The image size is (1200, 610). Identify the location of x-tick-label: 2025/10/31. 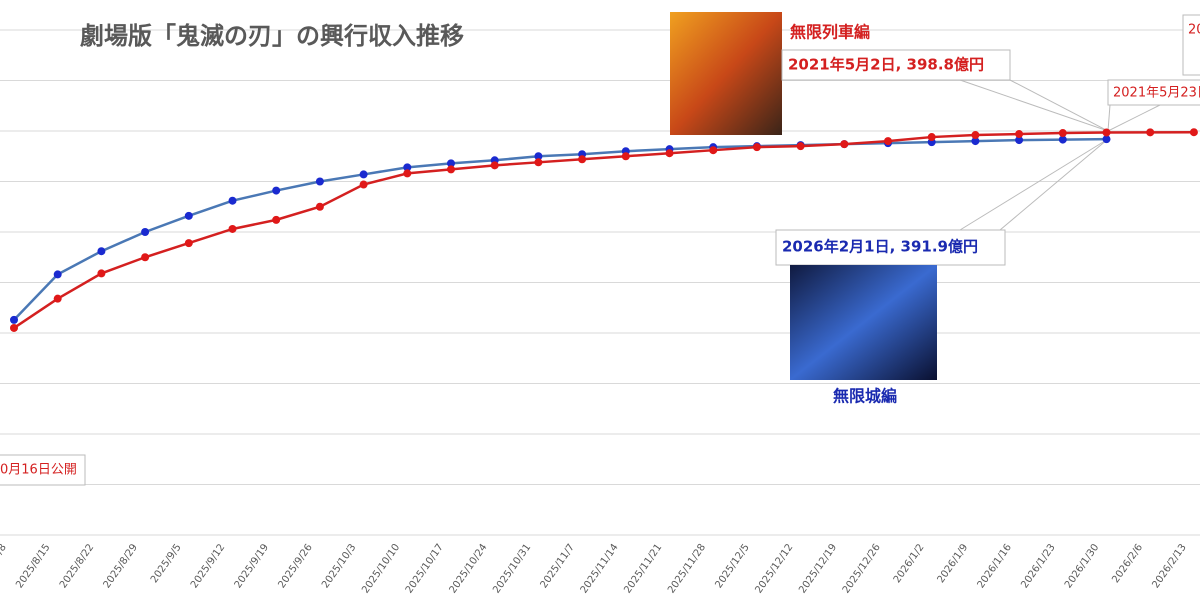
(512, 569).